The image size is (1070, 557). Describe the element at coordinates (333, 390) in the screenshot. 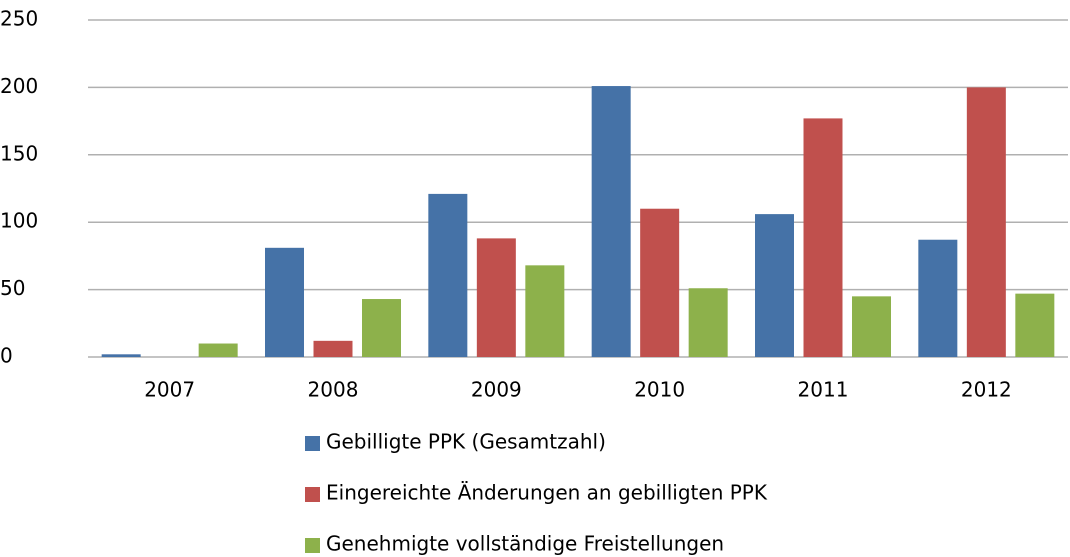

I see `x-tick-label: 2008` at that location.